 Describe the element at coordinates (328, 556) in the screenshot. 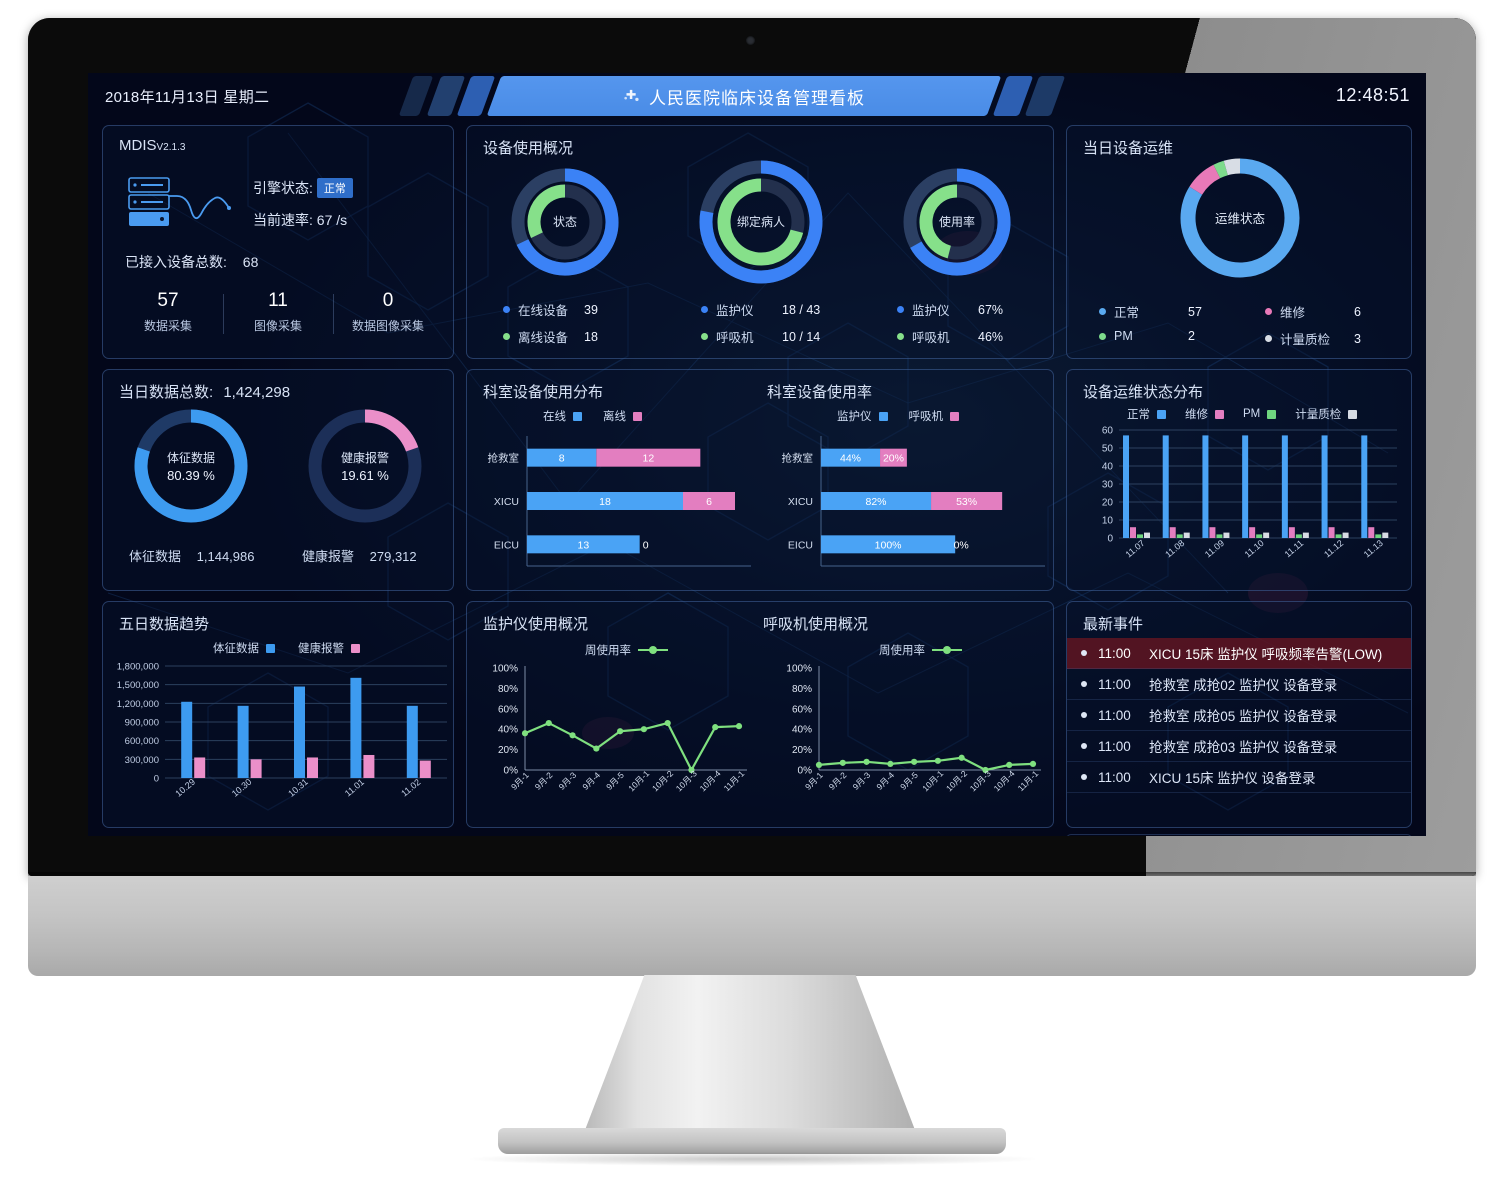

I see `footer-label: 健康报警` at that location.